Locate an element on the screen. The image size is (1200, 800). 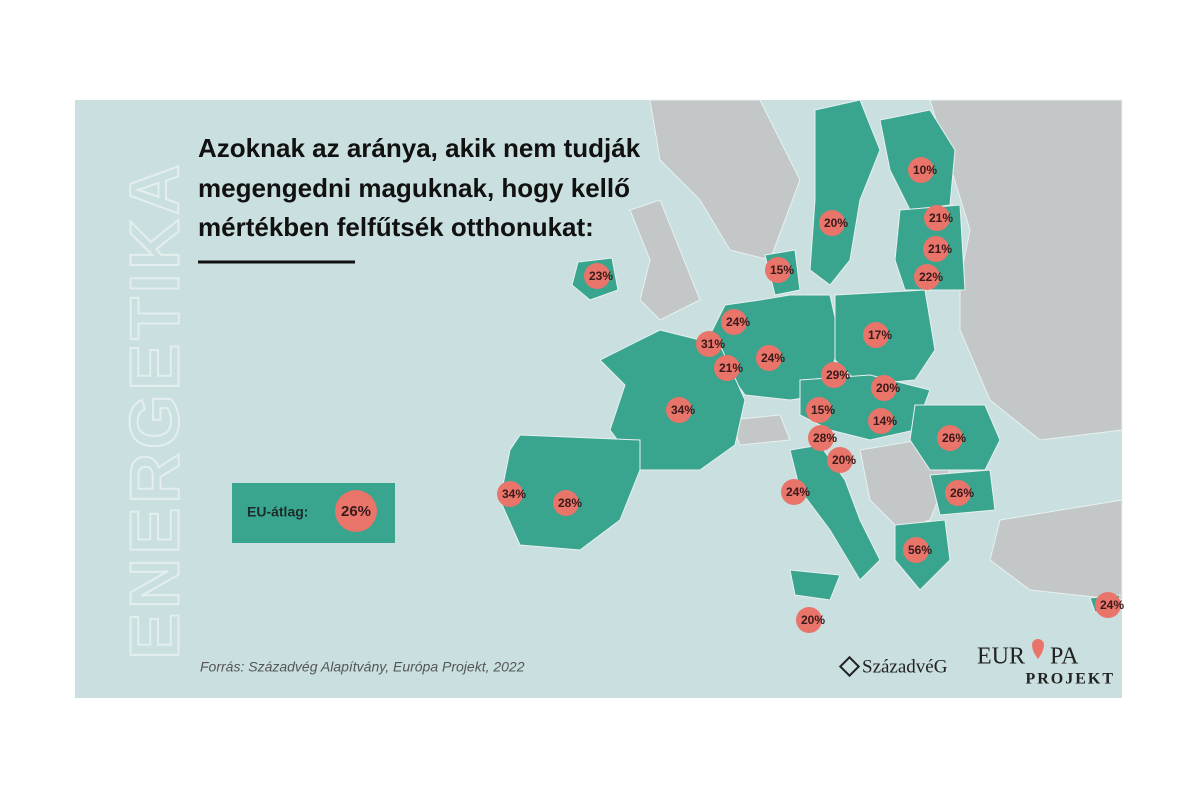
title-line: Azoknak az aránya, akik nem tudják is located at coordinates (419, 148).